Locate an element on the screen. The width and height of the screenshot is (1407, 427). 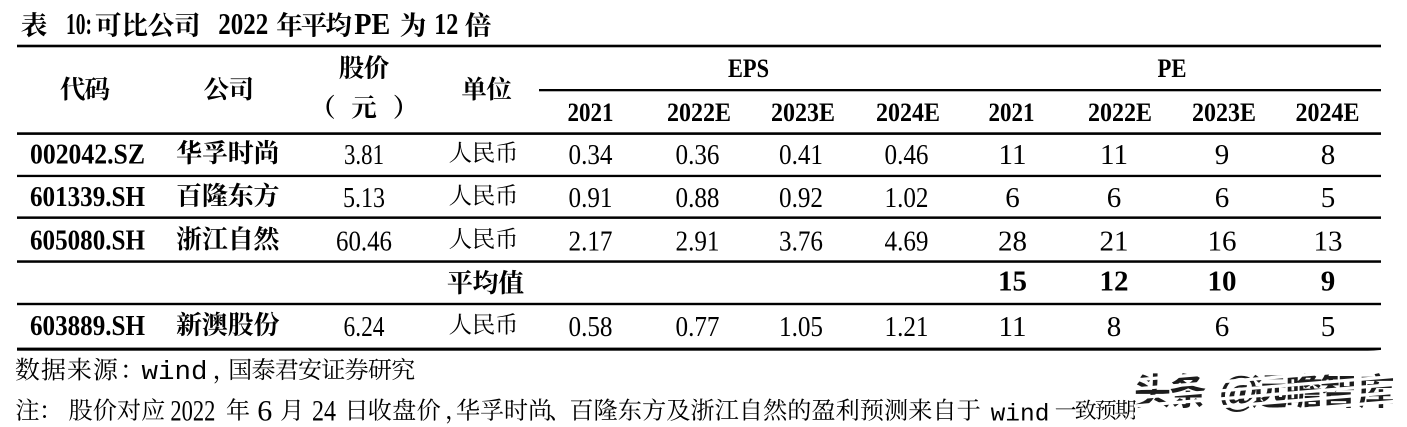
svg-text: 0.36 is located at coordinates (698, 155).